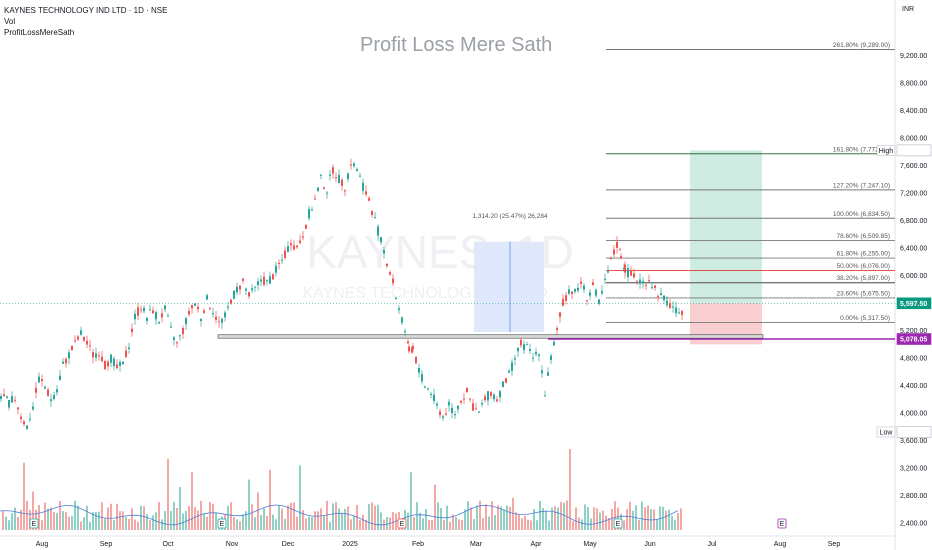 This screenshot has height=550, width=932. I want to click on fib-level-label: 38.20% (5,897.00), so click(863, 278).